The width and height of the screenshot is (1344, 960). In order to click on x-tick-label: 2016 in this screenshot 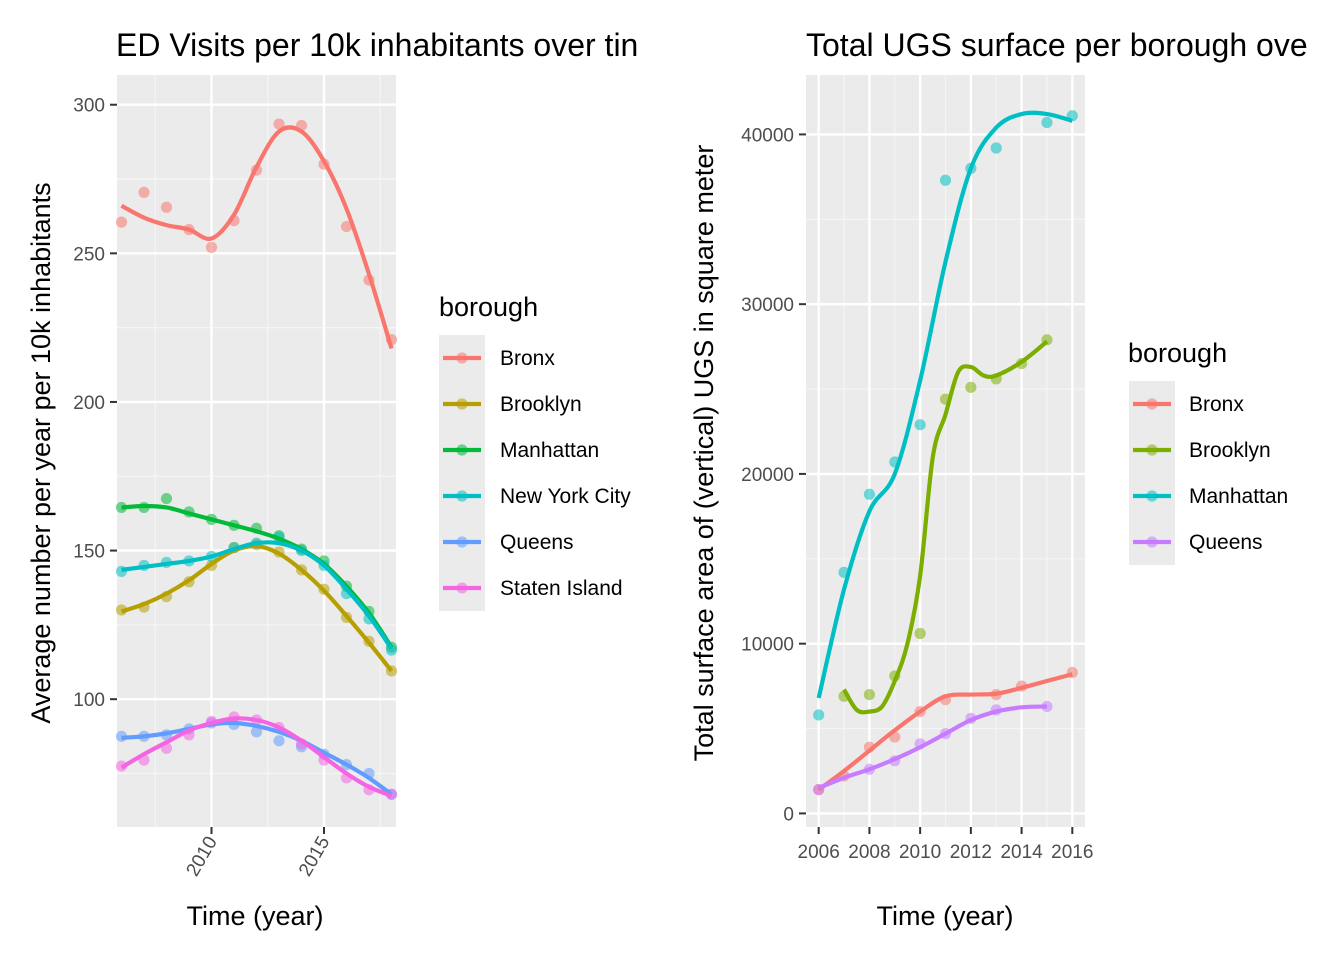, I will do `click(1072, 852)`.